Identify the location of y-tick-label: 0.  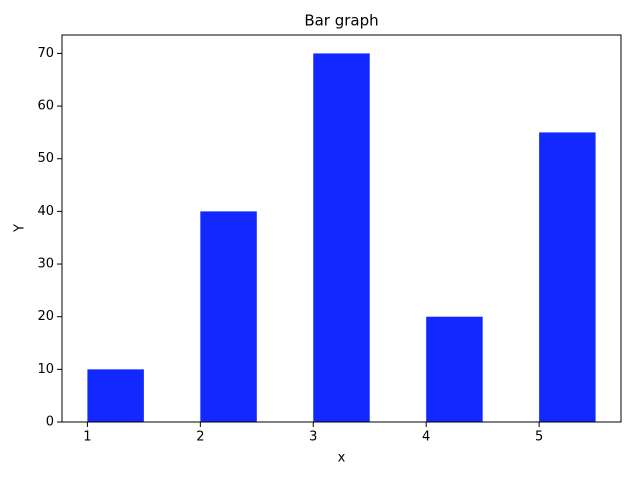
(50, 422).